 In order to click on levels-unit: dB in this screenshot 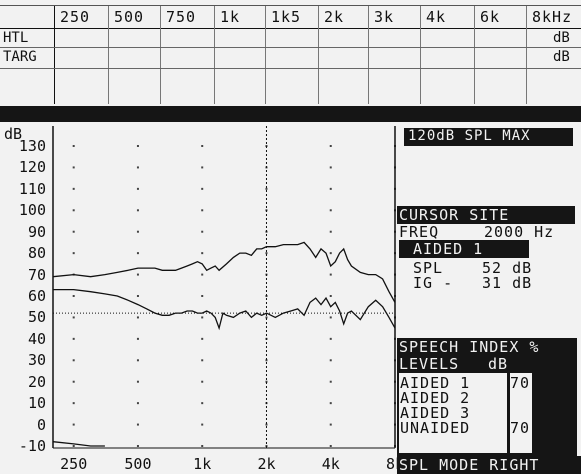, I will do `click(498, 364)`.